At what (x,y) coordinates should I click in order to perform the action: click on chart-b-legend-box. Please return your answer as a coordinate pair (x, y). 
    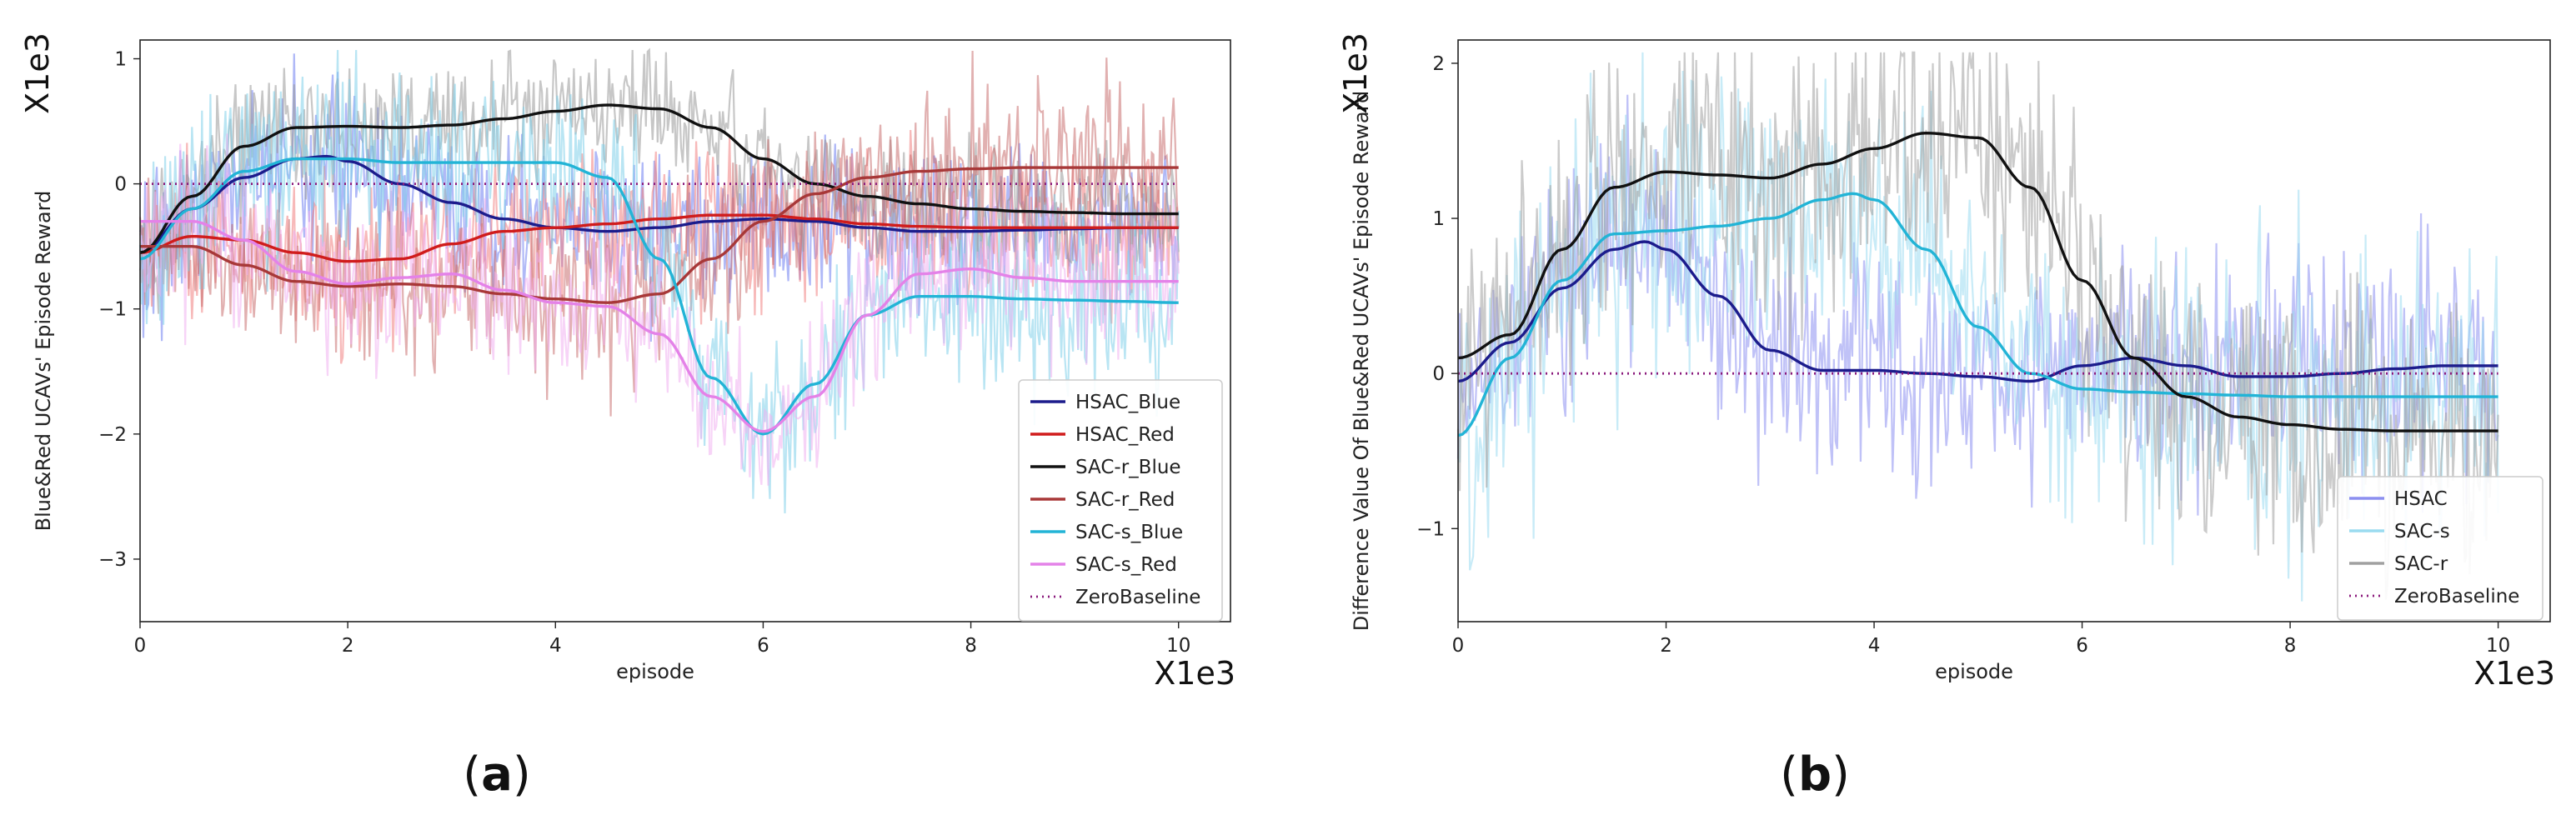
    Looking at the image, I should click on (2440, 548).